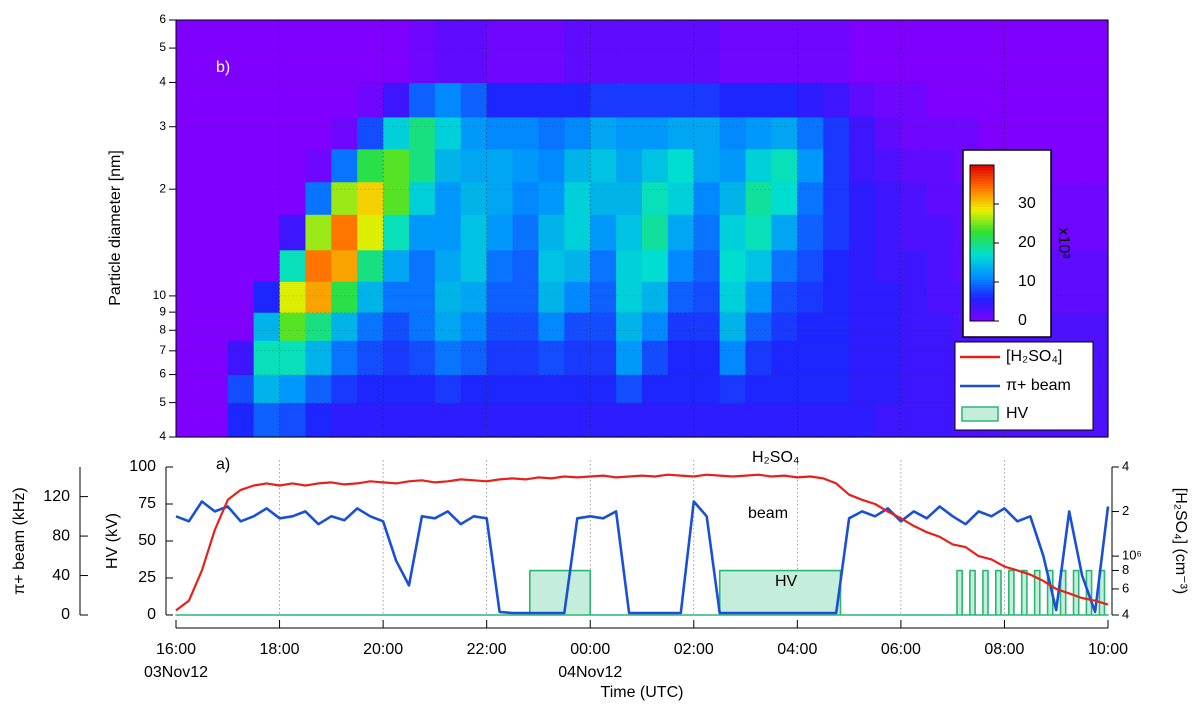 This screenshot has height=712, width=1200. What do you see at coordinates (1108, 649) in the screenshot?
I see `x-tick-label: 10:00` at bounding box center [1108, 649].